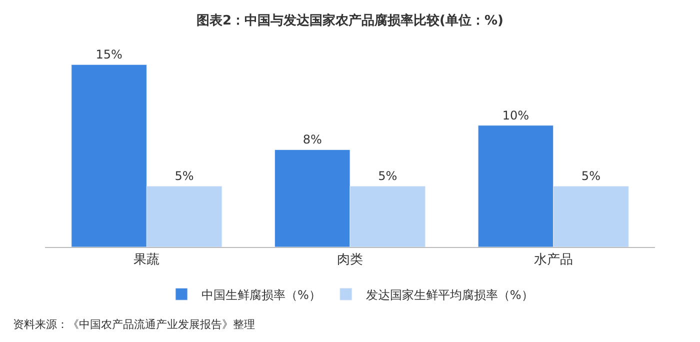  I want to click on text: 资料来源：《中国农产品流通产业发展报告》整理, so click(134, 324).